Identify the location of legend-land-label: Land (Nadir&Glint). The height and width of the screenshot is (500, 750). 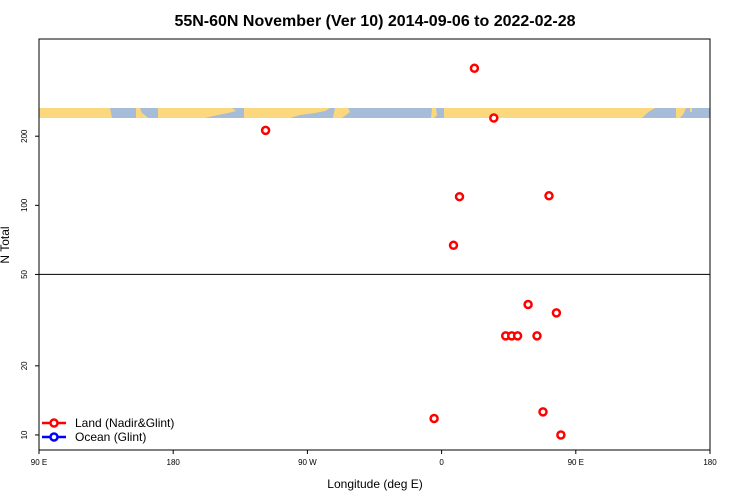
(124, 423).